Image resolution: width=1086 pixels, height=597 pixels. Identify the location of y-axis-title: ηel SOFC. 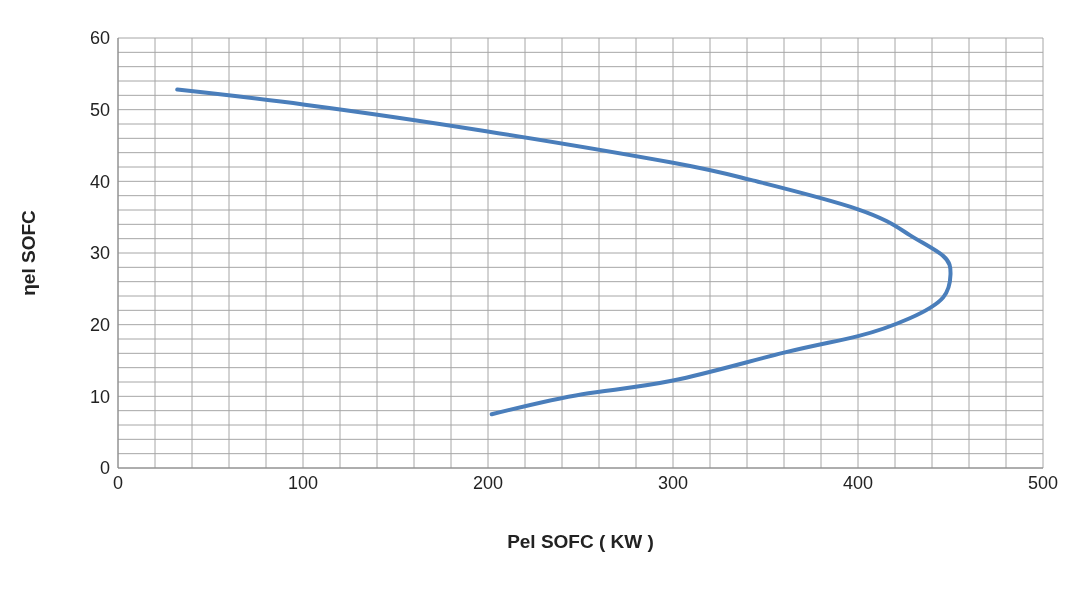
(28, 252).